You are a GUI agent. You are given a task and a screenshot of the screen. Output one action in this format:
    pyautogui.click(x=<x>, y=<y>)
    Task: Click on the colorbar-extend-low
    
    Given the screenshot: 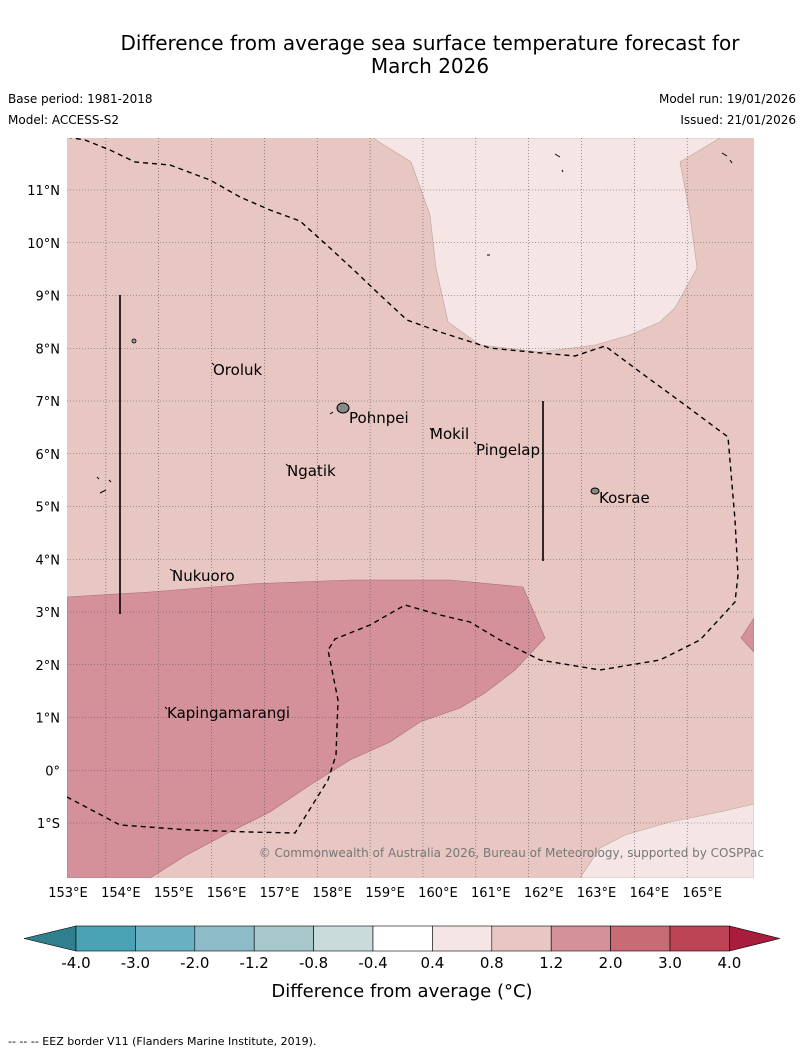 What is the action you would take?
    pyautogui.click(x=50, y=938)
    